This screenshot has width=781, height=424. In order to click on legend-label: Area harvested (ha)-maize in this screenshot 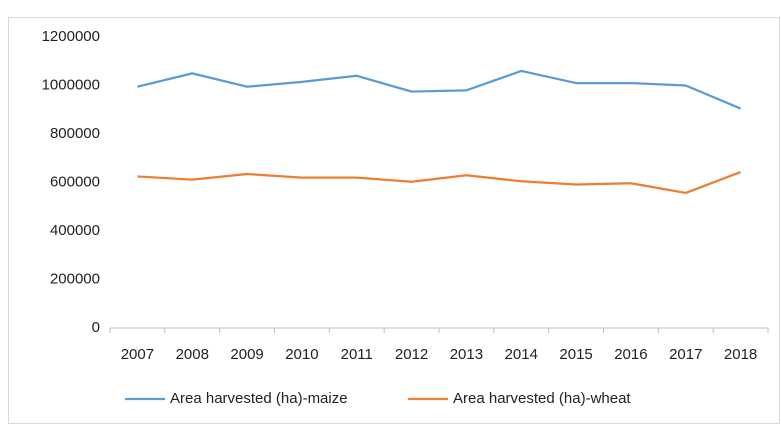, I will do `click(259, 398)`.